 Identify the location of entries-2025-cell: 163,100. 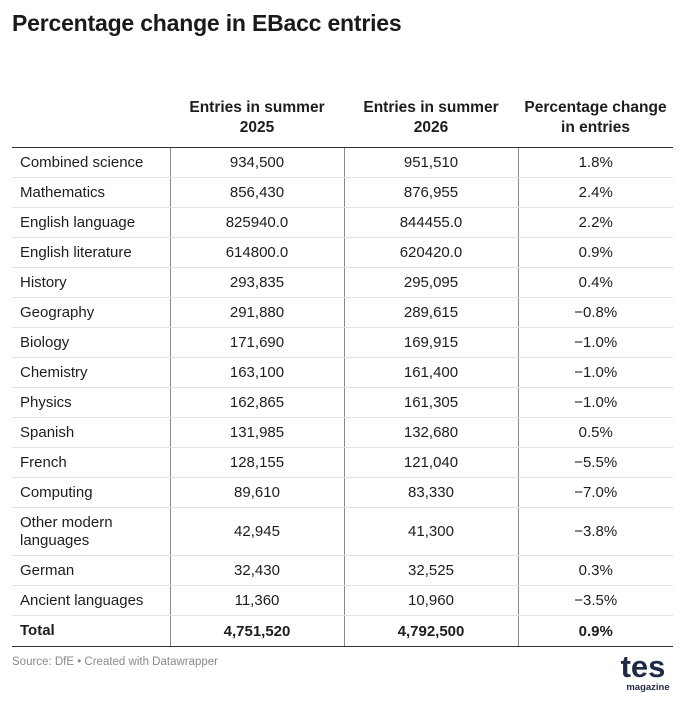
(256, 372).